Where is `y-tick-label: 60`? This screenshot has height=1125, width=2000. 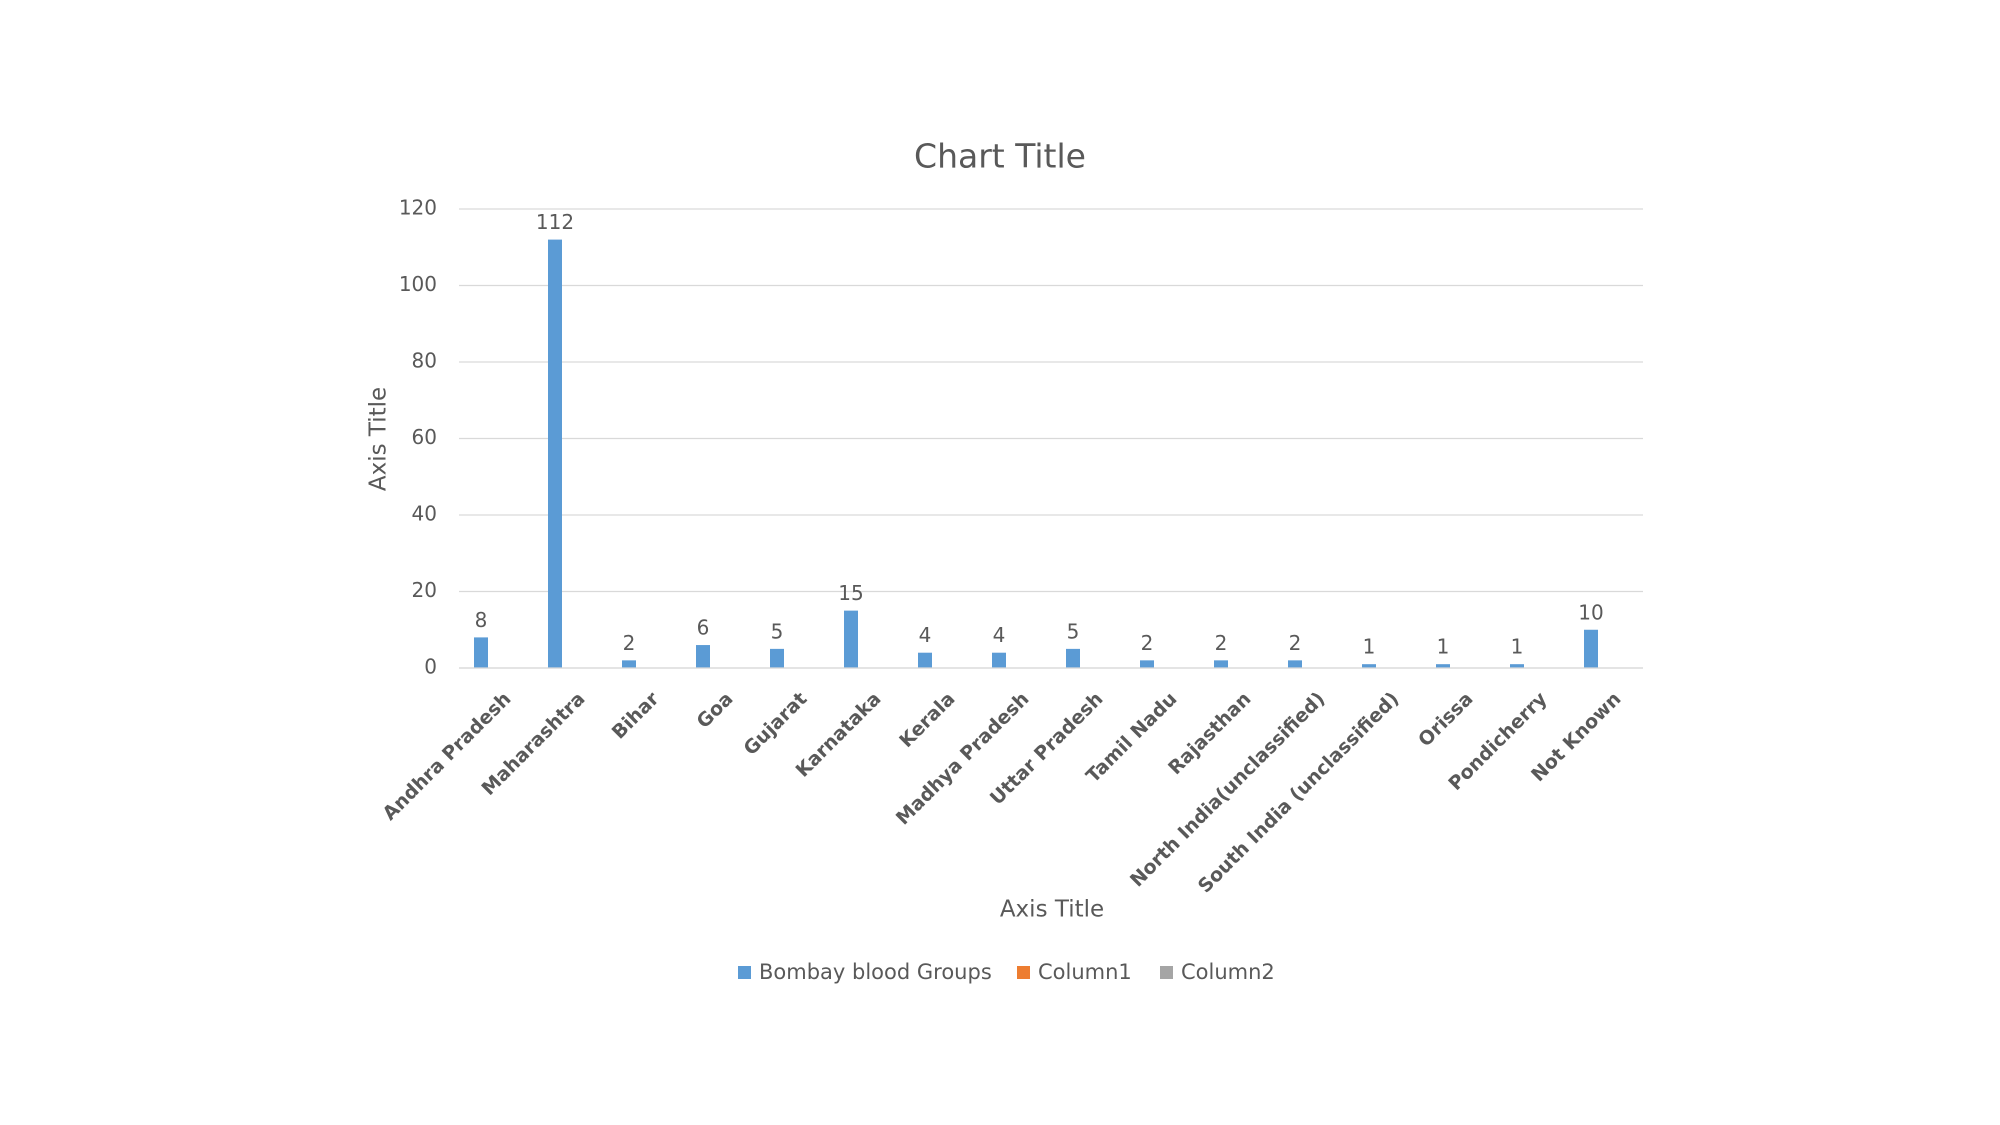
y-tick-label: 60 is located at coordinates (424, 437).